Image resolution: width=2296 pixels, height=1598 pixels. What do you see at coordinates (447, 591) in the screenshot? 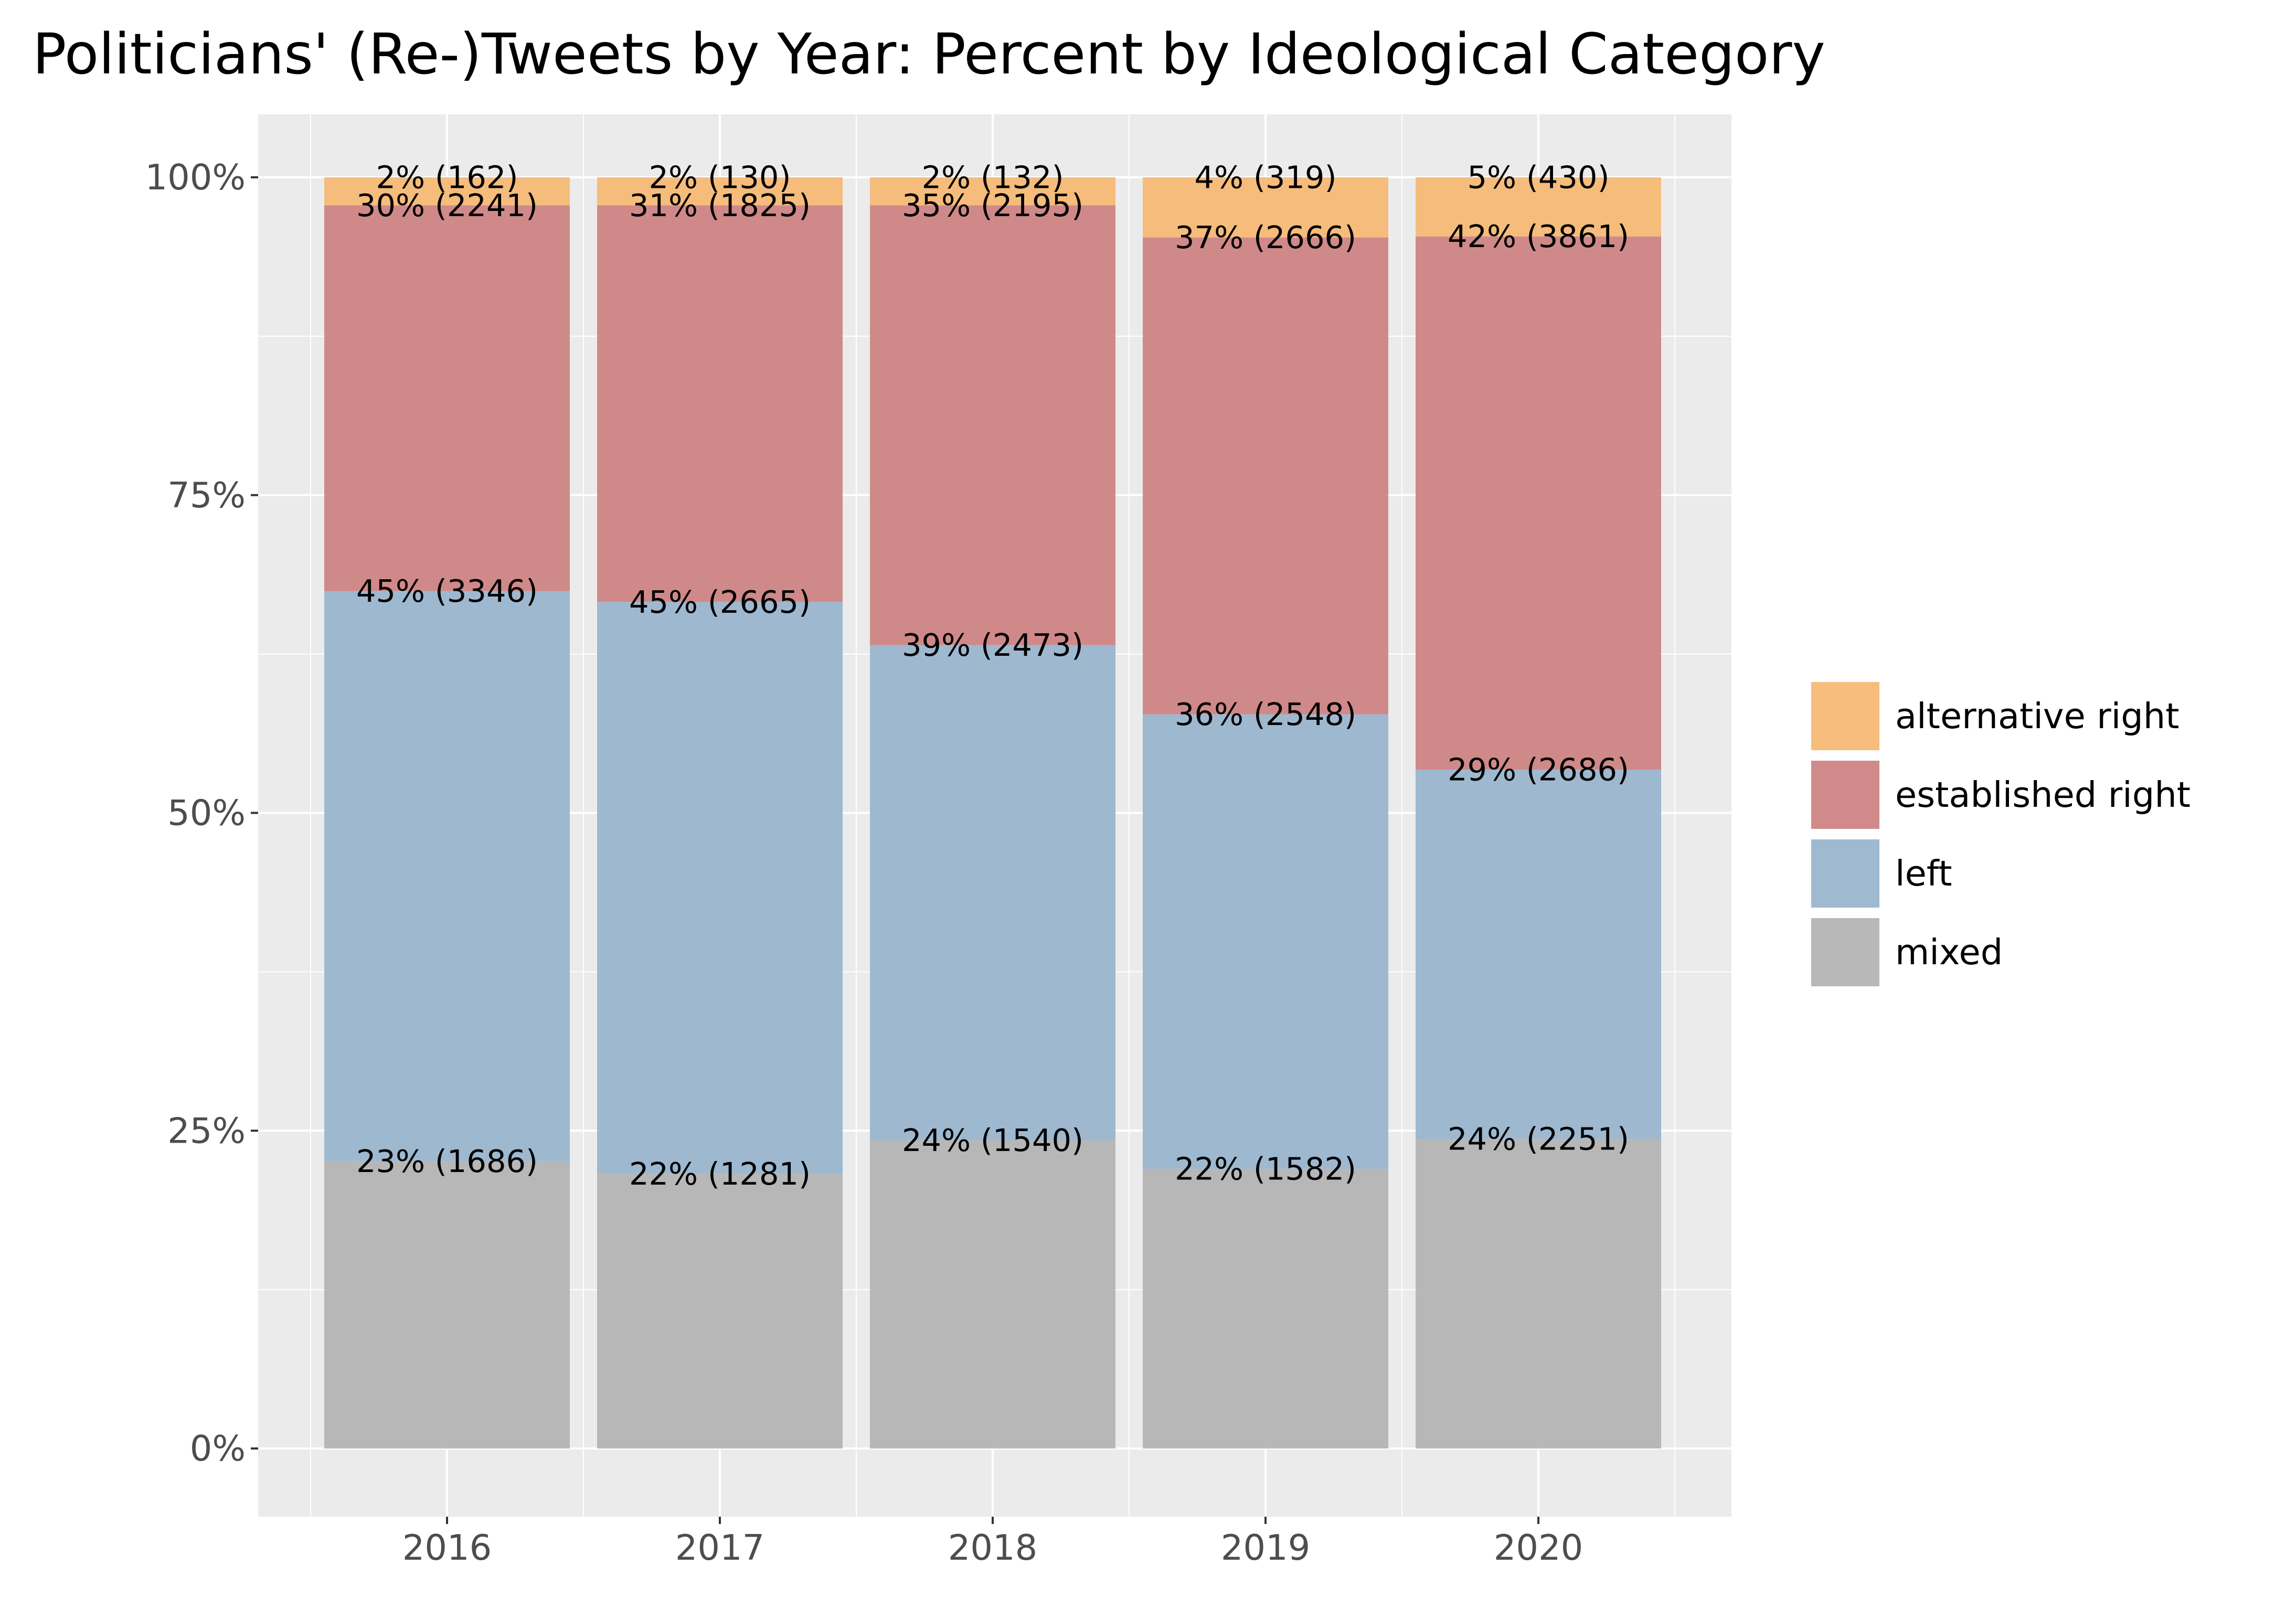
I see `data-label: 45% (3346)` at bounding box center [447, 591].